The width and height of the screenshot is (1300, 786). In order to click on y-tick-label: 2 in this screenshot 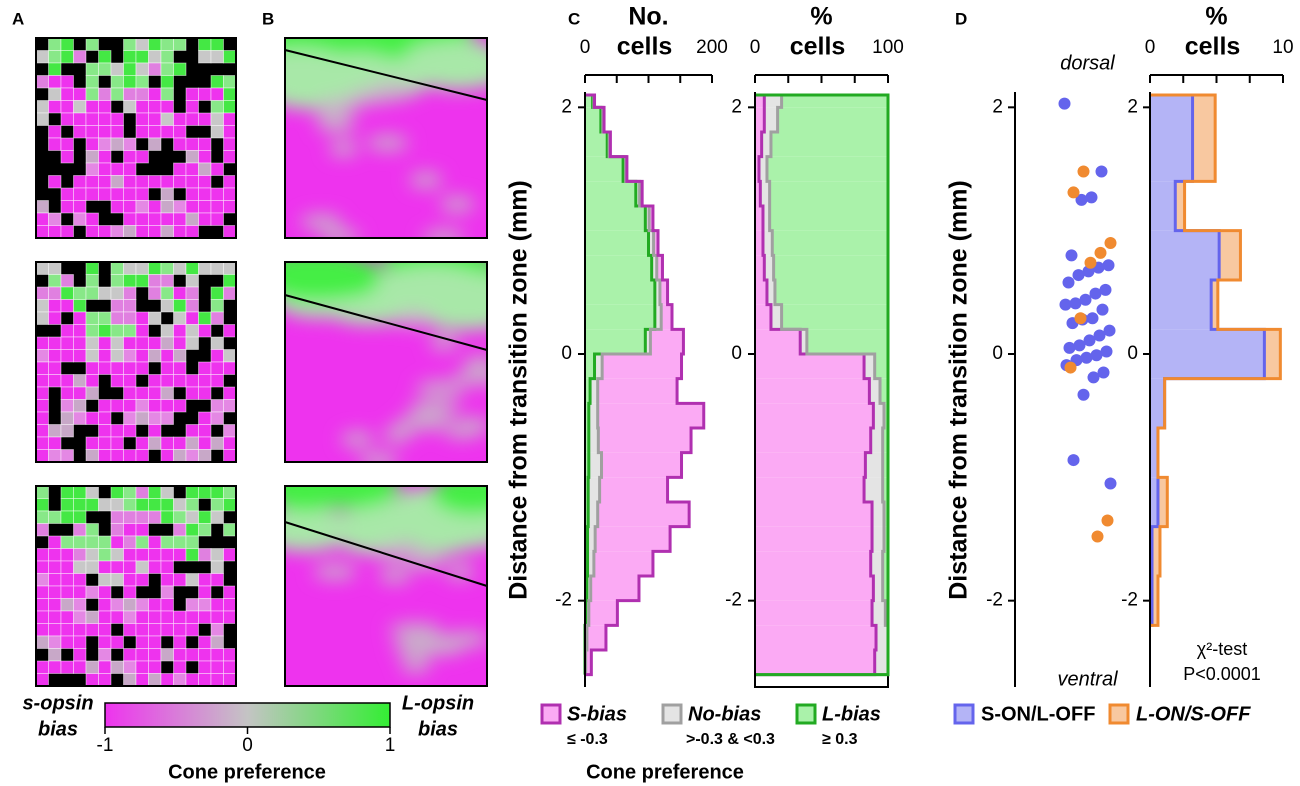, I will do `click(997, 106)`.